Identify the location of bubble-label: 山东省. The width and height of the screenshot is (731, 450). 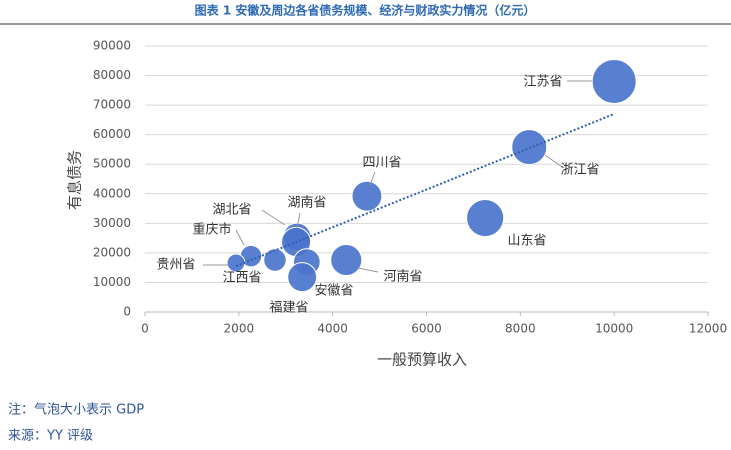
(526, 241).